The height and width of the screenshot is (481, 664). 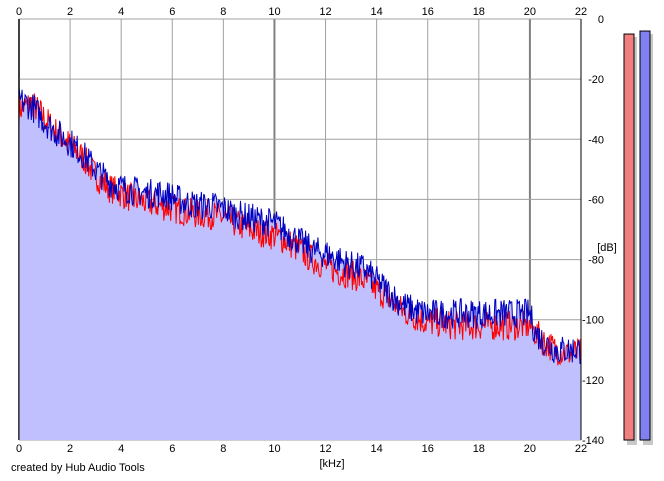 I want to click on x-tick-label-bottom: 22, so click(x=581, y=449).